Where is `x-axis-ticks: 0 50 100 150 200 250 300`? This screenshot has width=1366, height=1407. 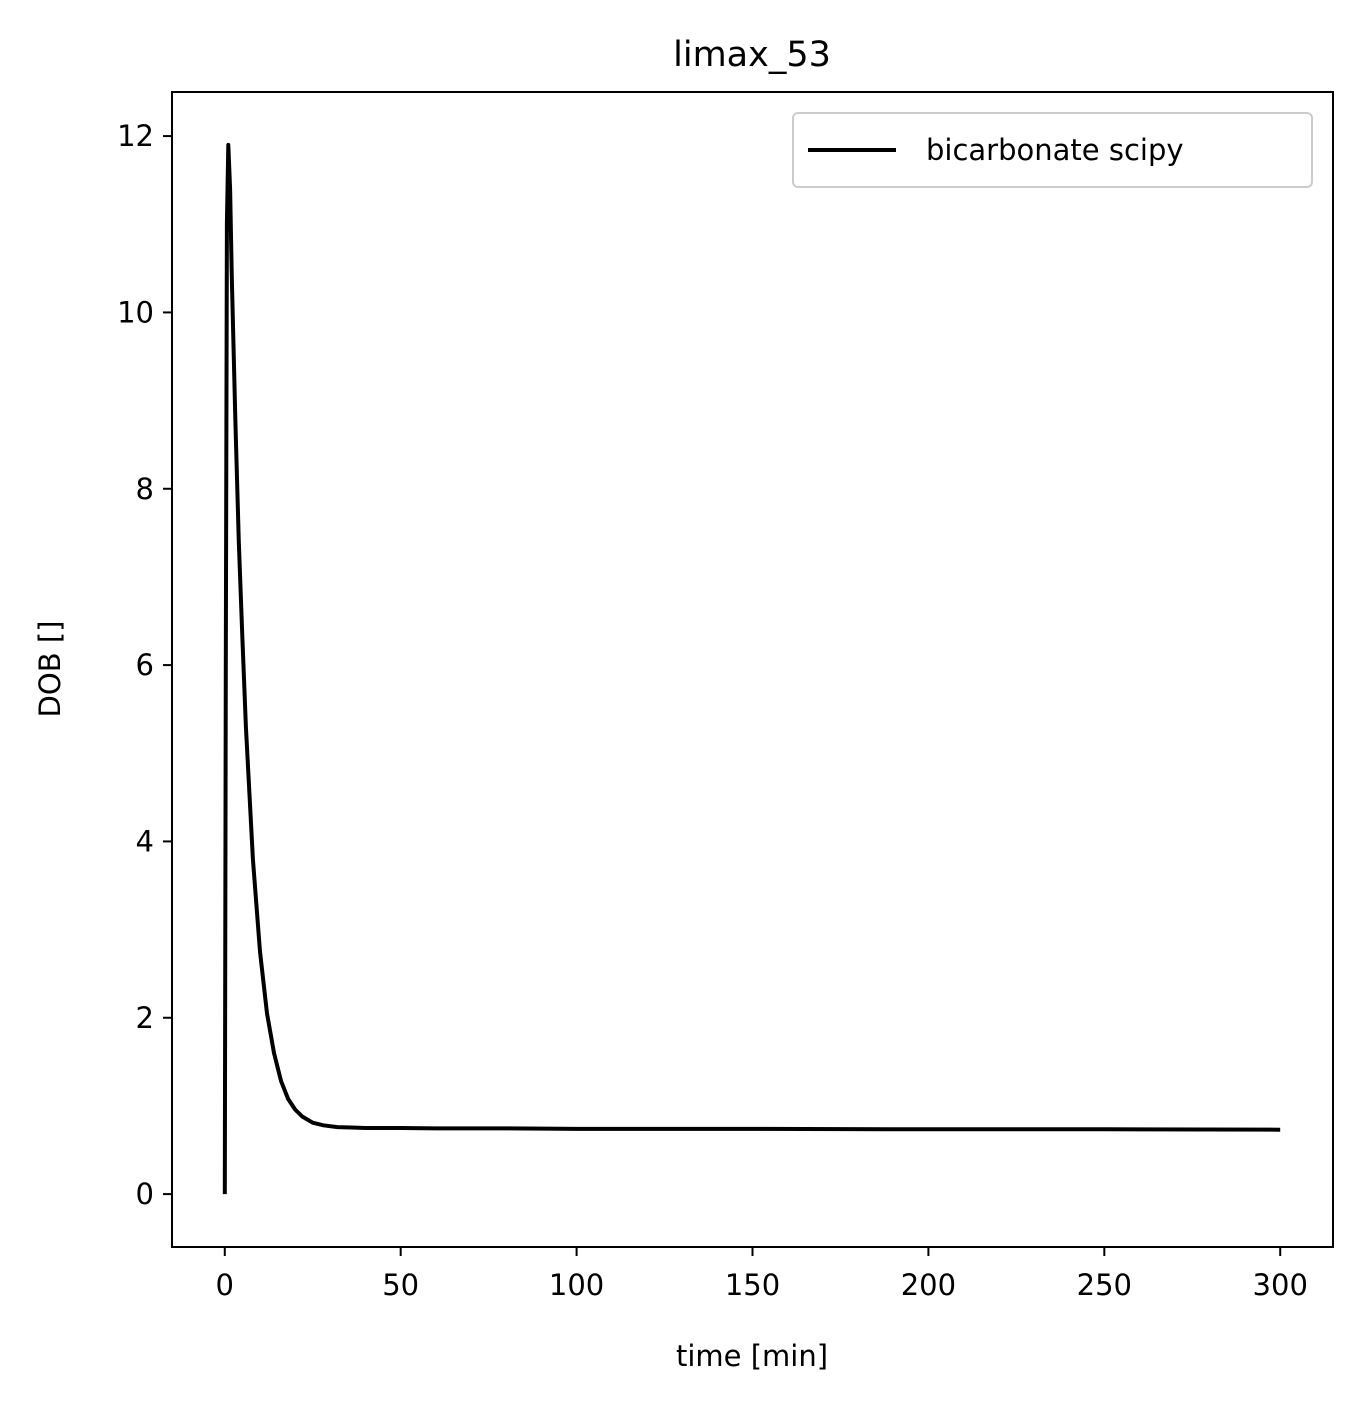 x-axis-ticks: 0 50 100 150 200 250 300 is located at coordinates (762, 1274).